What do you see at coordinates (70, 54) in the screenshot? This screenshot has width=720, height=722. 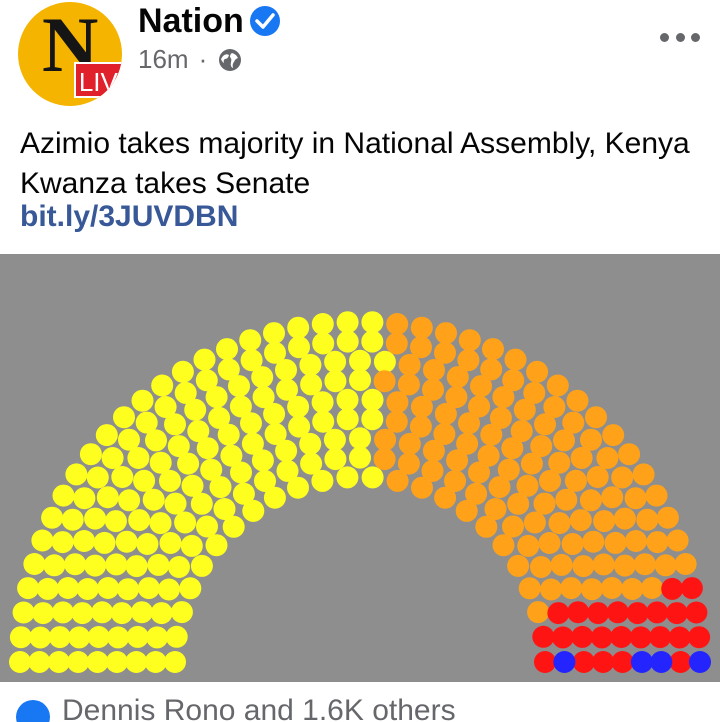 I see `page-avatar: N LIVE` at bounding box center [70, 54].